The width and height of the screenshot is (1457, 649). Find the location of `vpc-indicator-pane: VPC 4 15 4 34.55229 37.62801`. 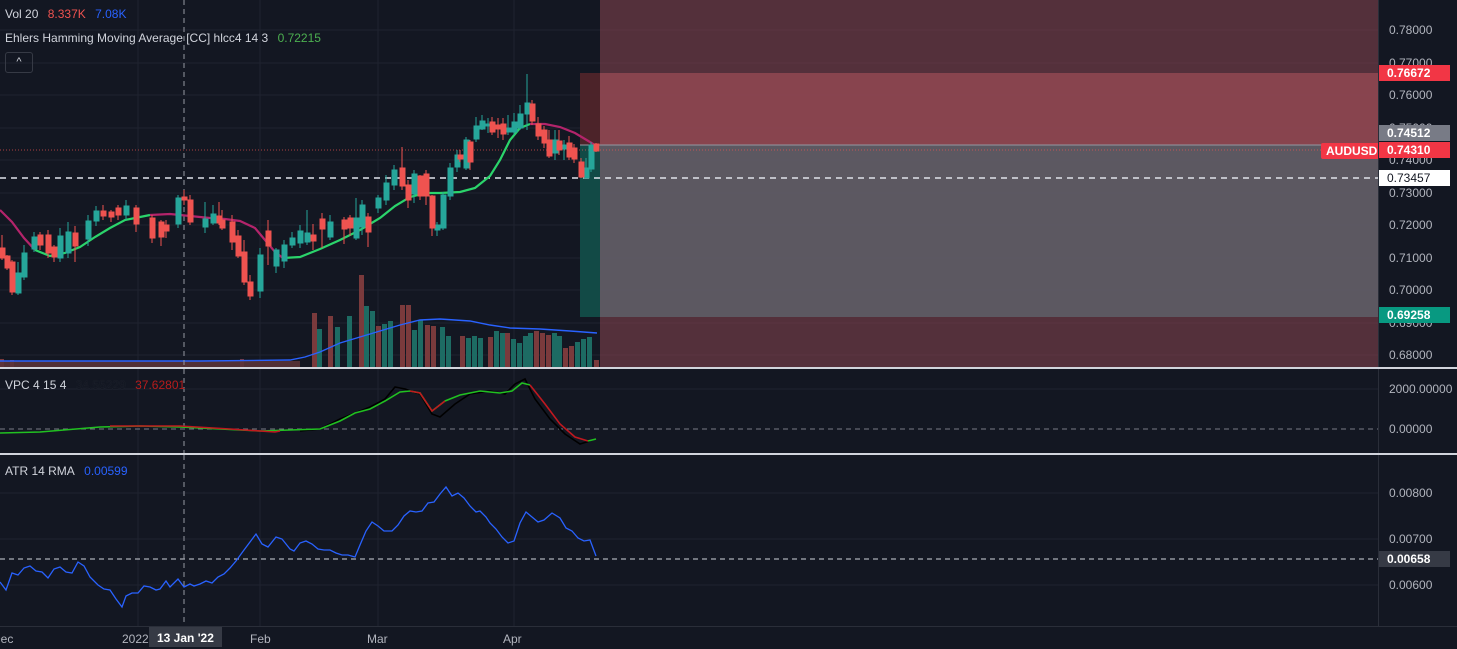

vpc-indicator-pane: VPC 4 15 4 34.55229 37.62801 is located at coordinates (689, 411).